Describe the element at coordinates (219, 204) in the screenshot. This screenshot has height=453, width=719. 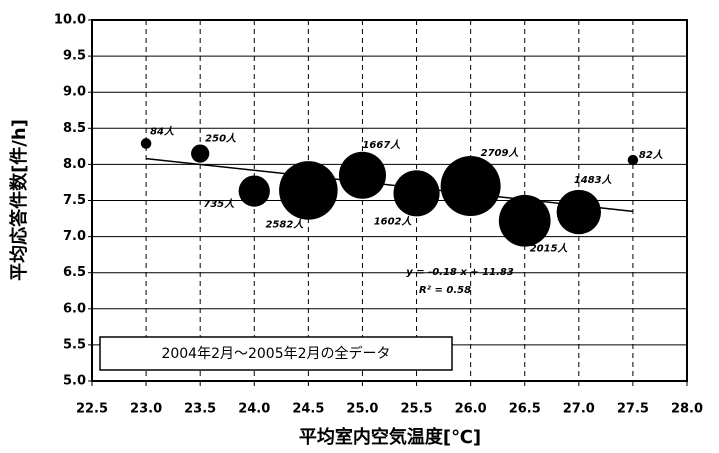
I see `data-label: 735人` at that location.